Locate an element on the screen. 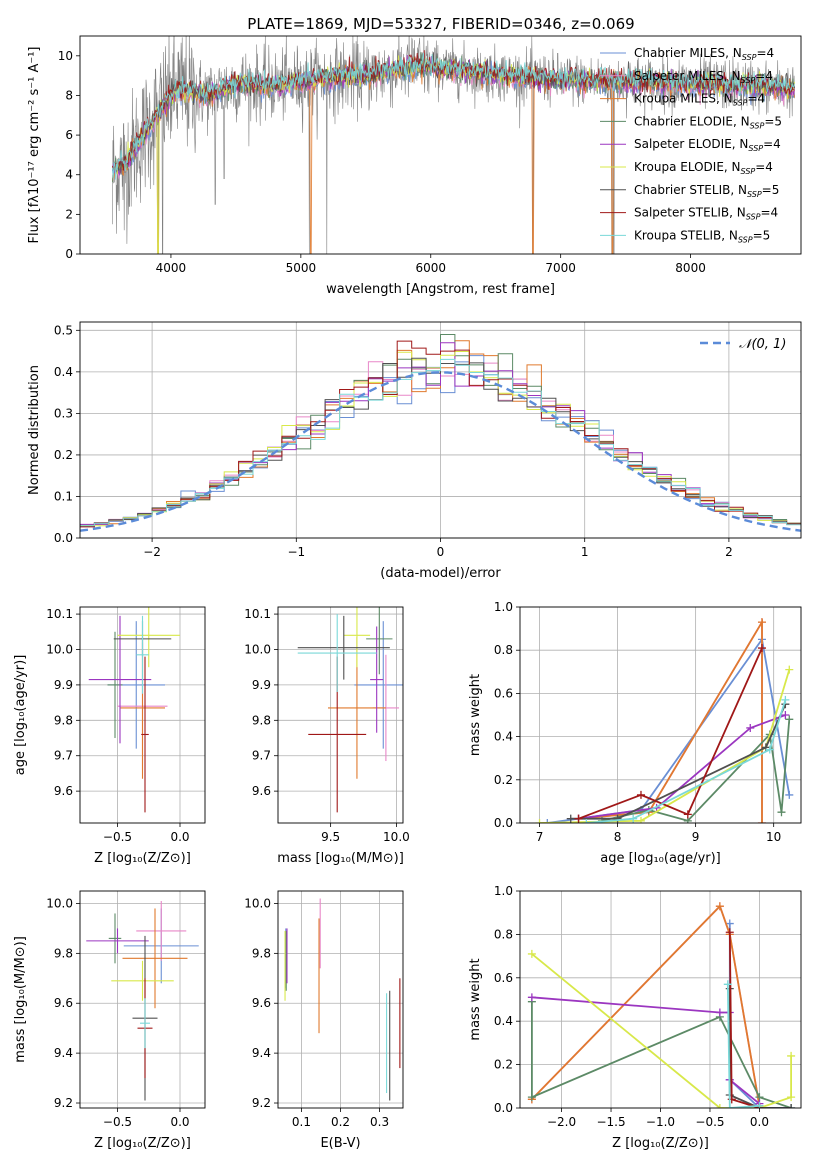  y-tick-label: 9.9 is located at coordinates (261, 685).